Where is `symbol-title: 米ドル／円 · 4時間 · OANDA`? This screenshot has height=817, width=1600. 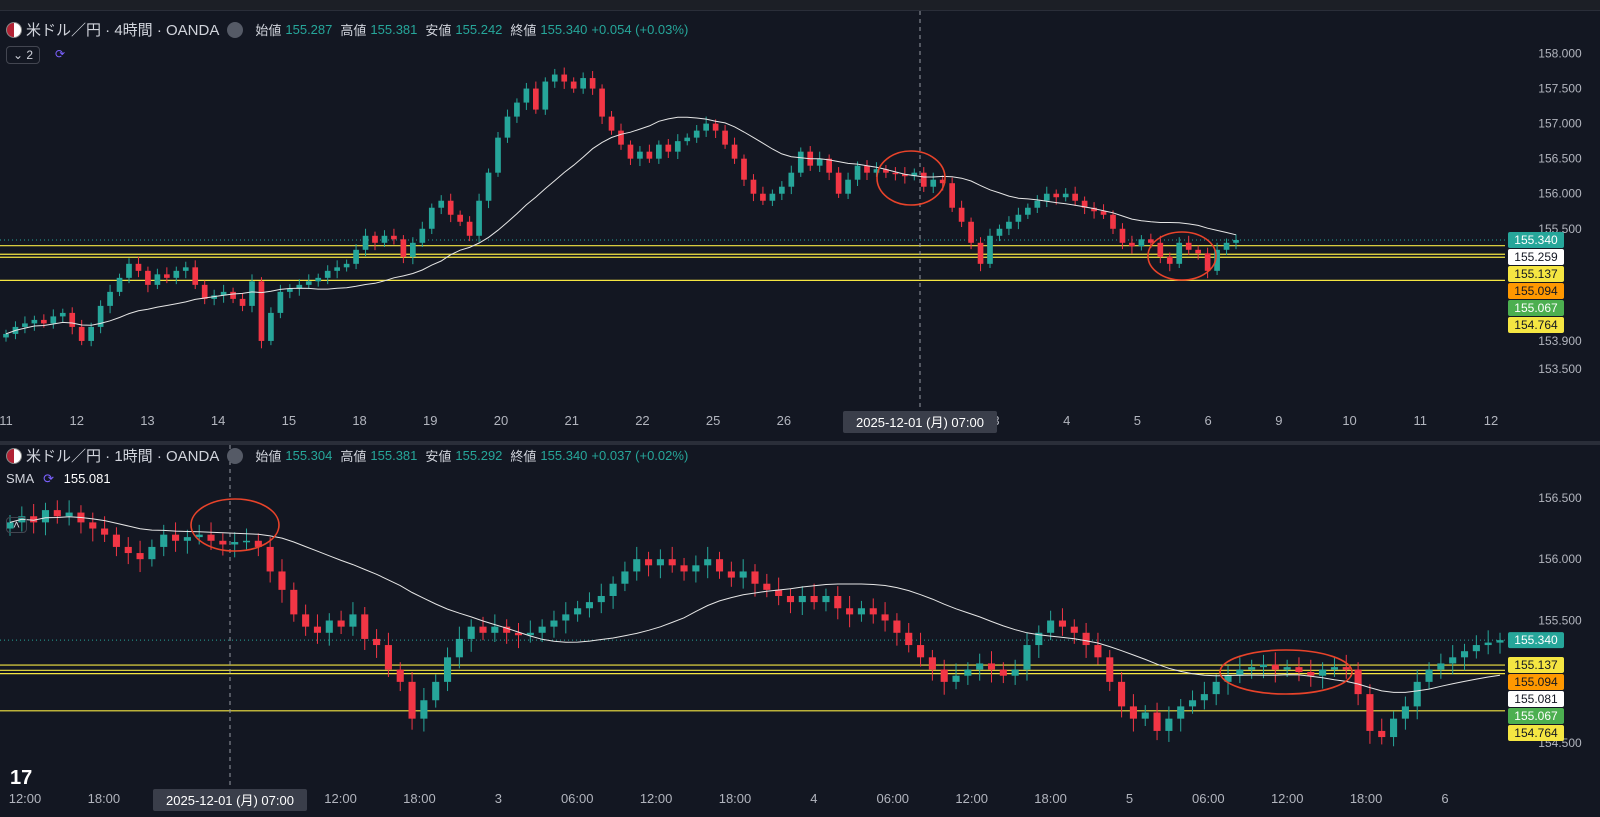
symbol-title: 米ドル／円 · 4時間 · OANDA is located at coordinates (123, 30).